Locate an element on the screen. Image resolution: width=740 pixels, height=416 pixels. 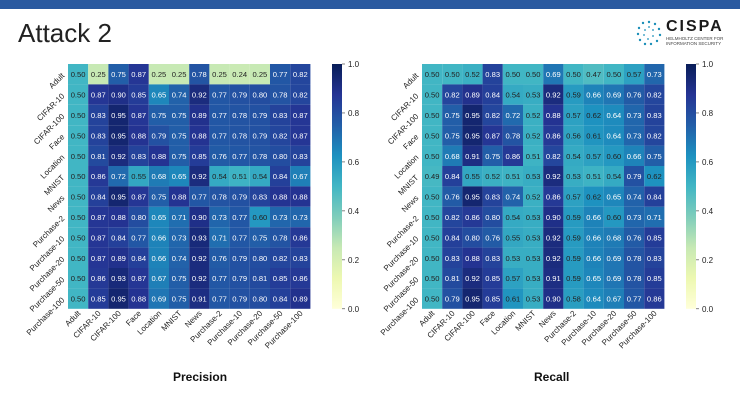
colorbar-tick-label: 0.8 is located at coordinates (354, 113).